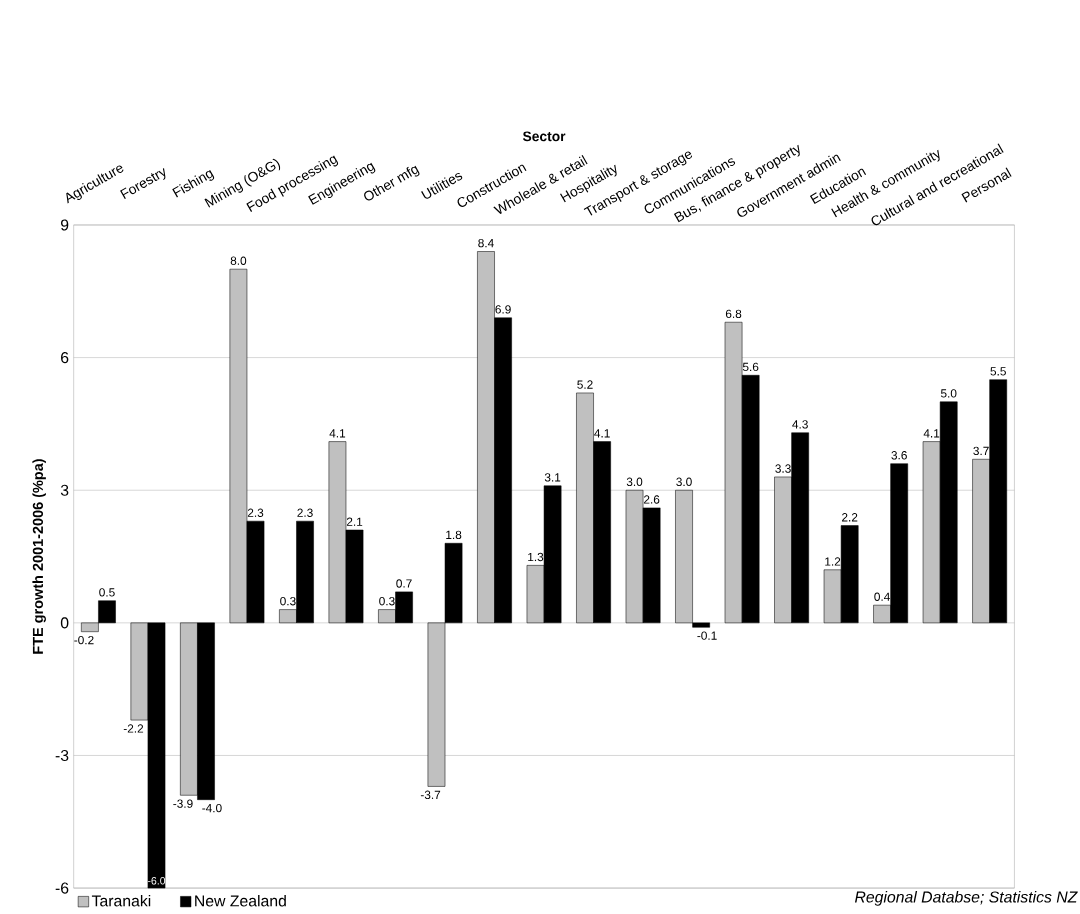  I want to click on x-axis-title: Sector, so click(544, 136).